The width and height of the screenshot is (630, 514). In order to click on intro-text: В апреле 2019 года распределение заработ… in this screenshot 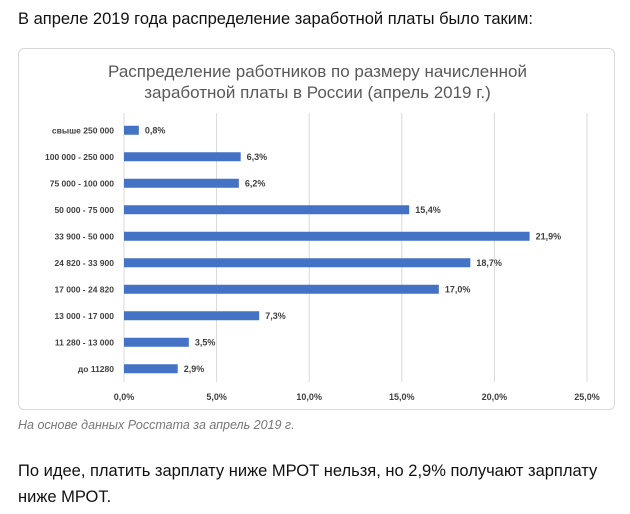, I will do `click(275, 19)`.